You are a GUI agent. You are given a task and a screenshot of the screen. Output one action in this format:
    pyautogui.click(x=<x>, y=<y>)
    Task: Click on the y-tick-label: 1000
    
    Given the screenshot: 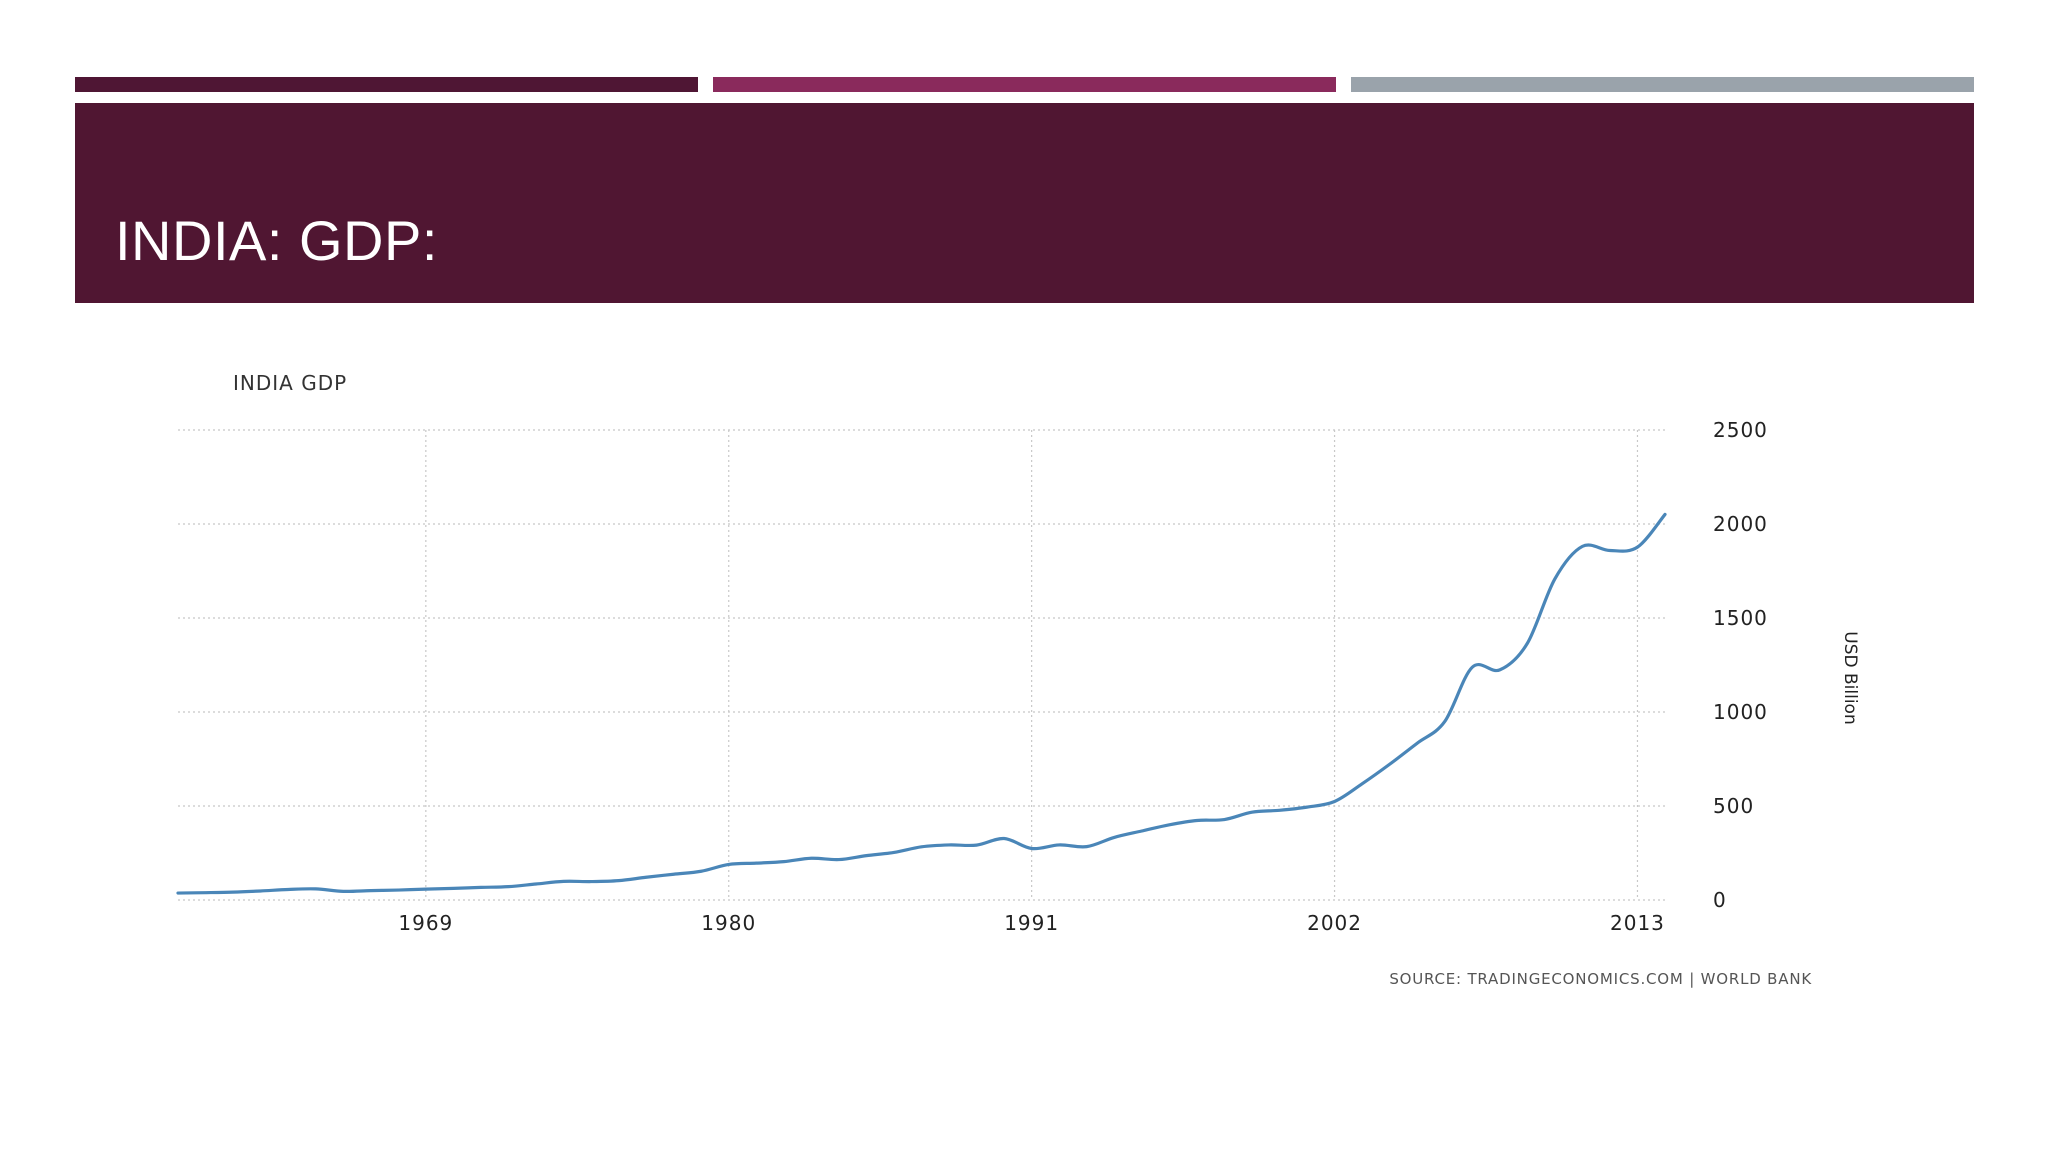 What is the action you would take?
    pyautogui.click(x=1740, y=712)
    